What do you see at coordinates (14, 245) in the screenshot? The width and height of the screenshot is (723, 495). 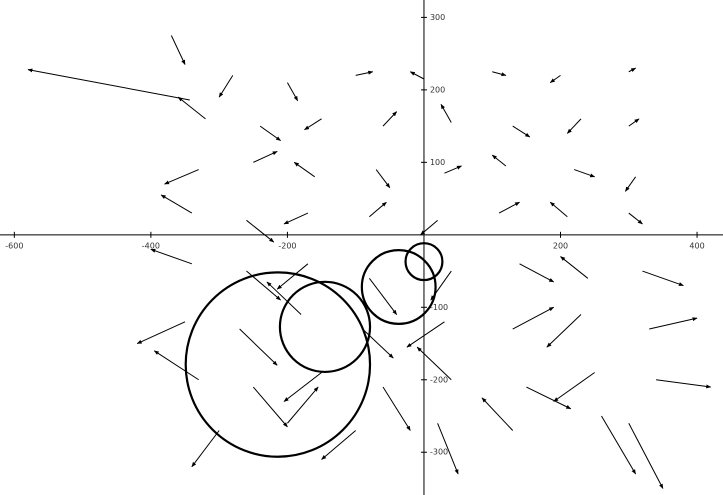 I see `x-tick-label: -600` at bounding box center [14, 245].